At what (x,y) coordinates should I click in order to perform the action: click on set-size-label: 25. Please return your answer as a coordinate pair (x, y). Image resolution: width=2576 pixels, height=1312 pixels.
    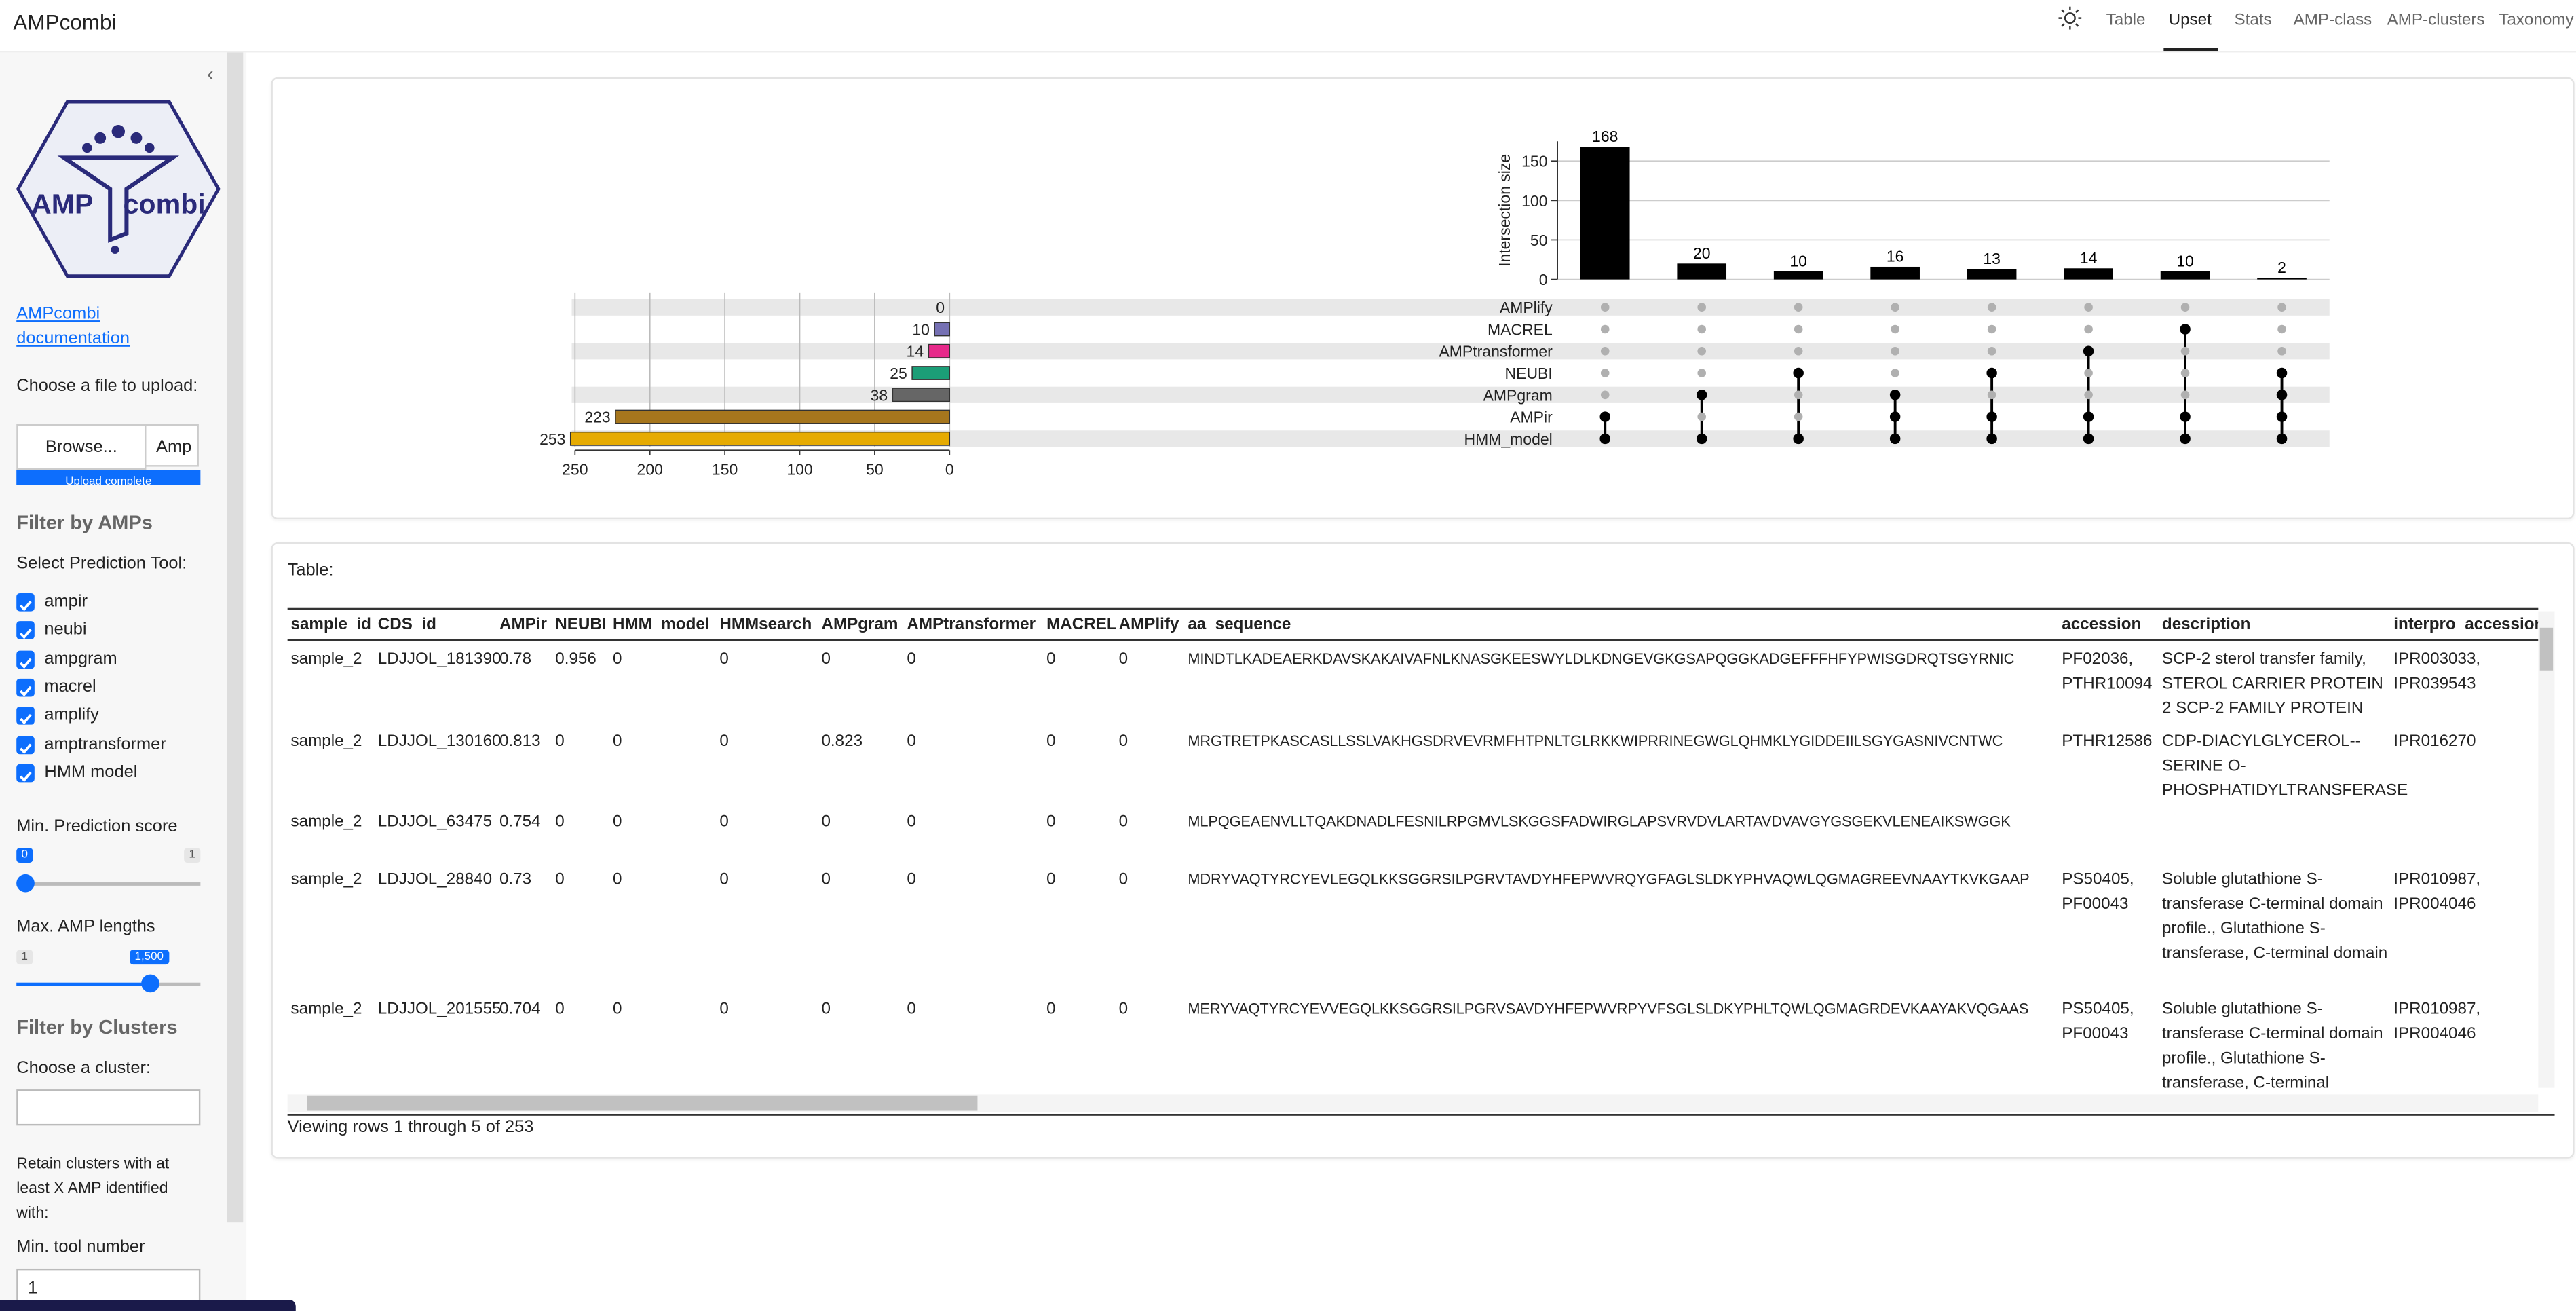
    Looking at the image, I should click on (898, 373).